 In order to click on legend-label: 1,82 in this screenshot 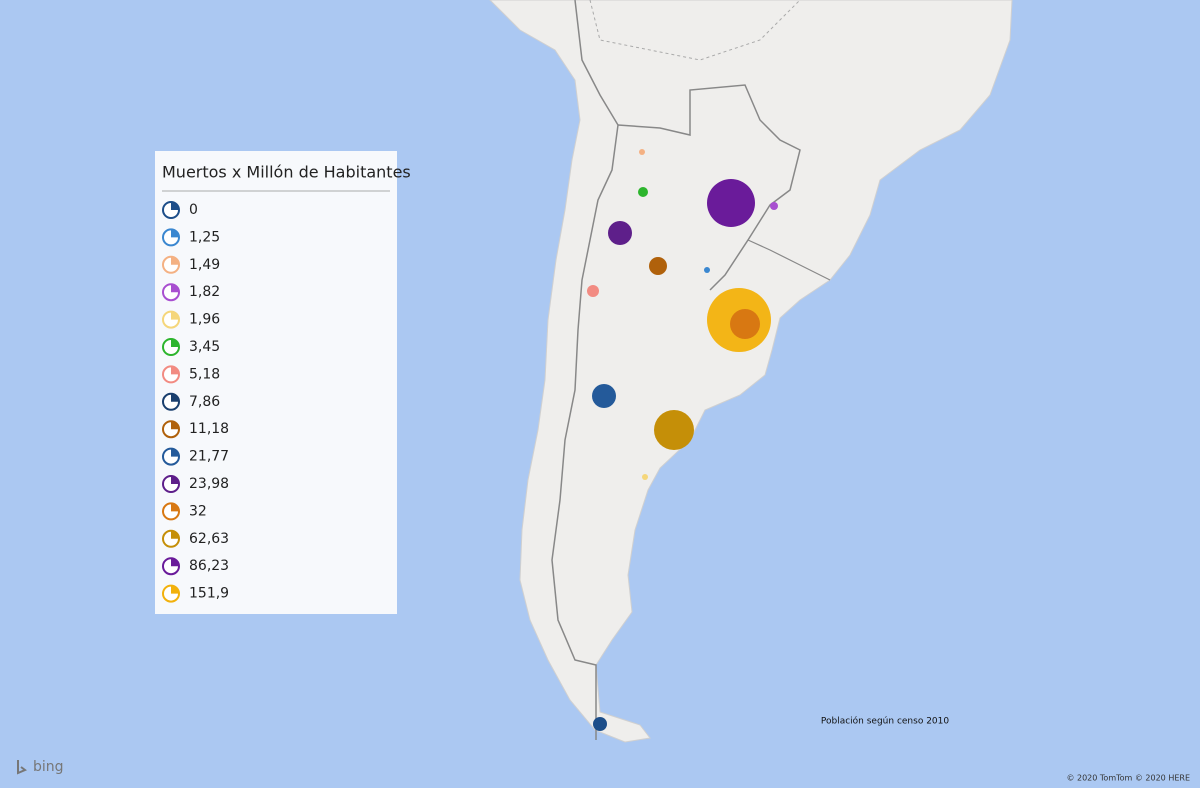, I will do `click(204, 292)`.